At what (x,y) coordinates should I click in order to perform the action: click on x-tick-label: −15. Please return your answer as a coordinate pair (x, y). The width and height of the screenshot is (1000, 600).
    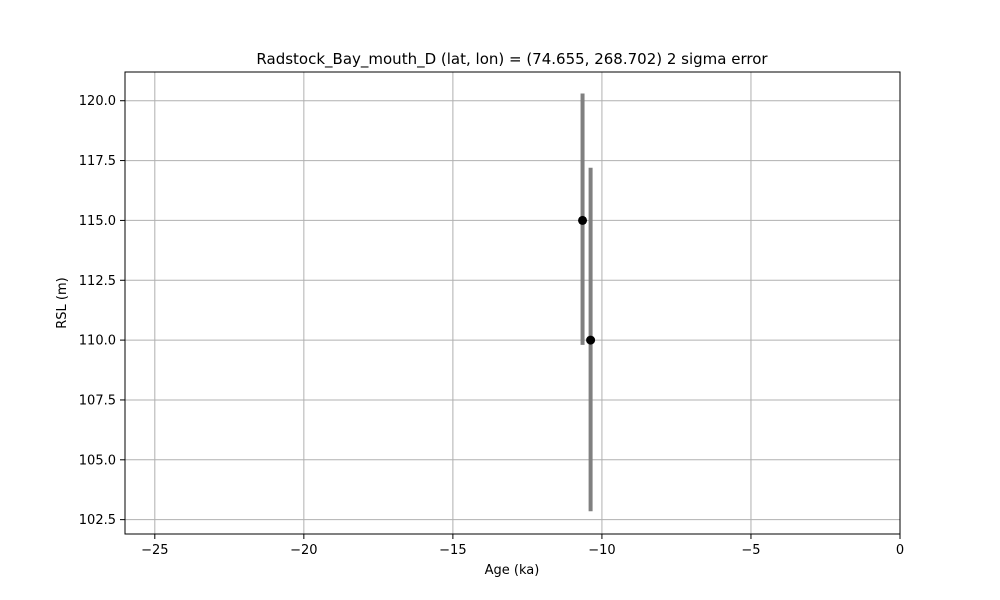
    Looking at the image, I should click on (452, 550).